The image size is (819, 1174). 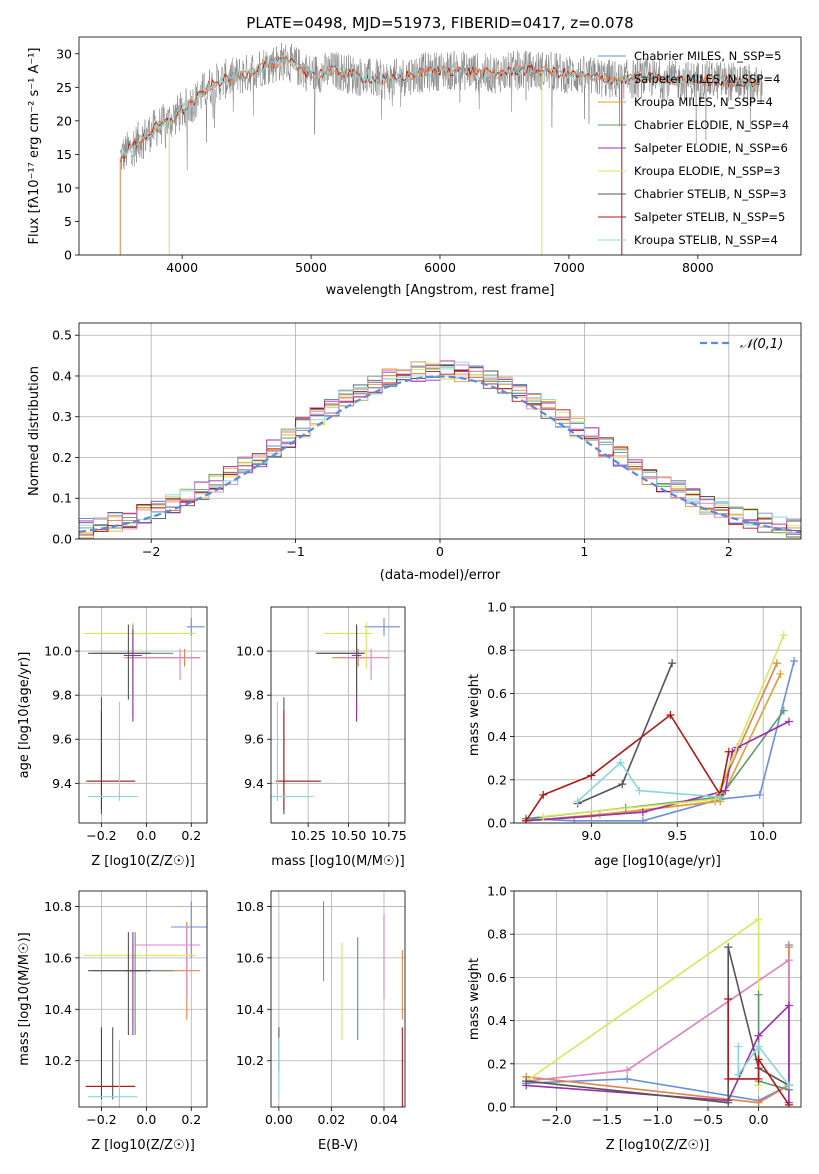 What do you see at coordinates (143, 715) in the screenshot?
I see `age-vs-z-frame` at bounding box center [143, 715].